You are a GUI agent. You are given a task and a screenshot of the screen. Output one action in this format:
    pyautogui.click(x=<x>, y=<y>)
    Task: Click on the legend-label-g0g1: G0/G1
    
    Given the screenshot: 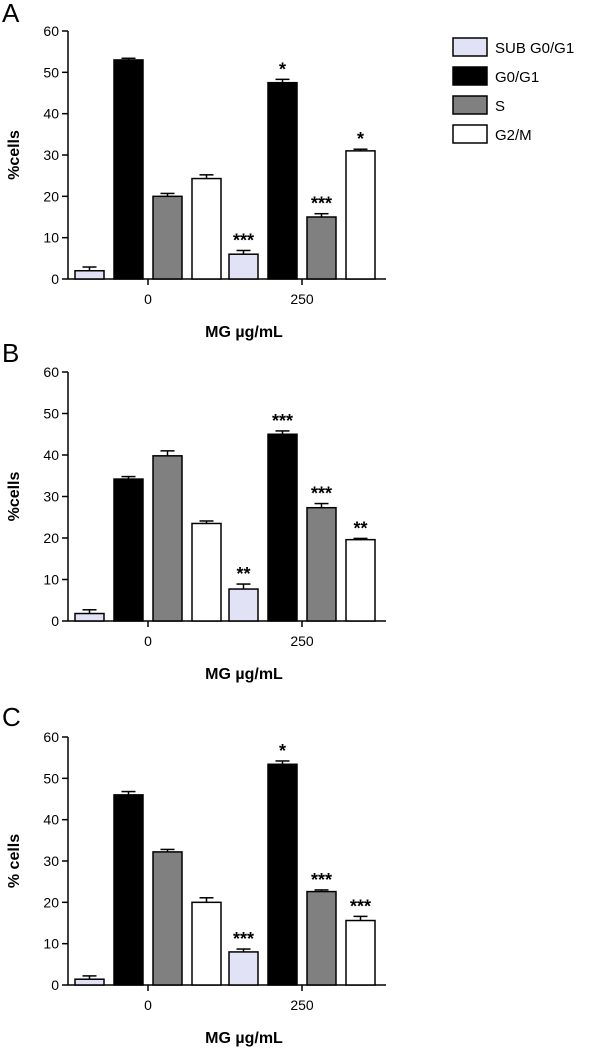 What is the action you would take?
    pyautogui.click(x=517, y=77)
    